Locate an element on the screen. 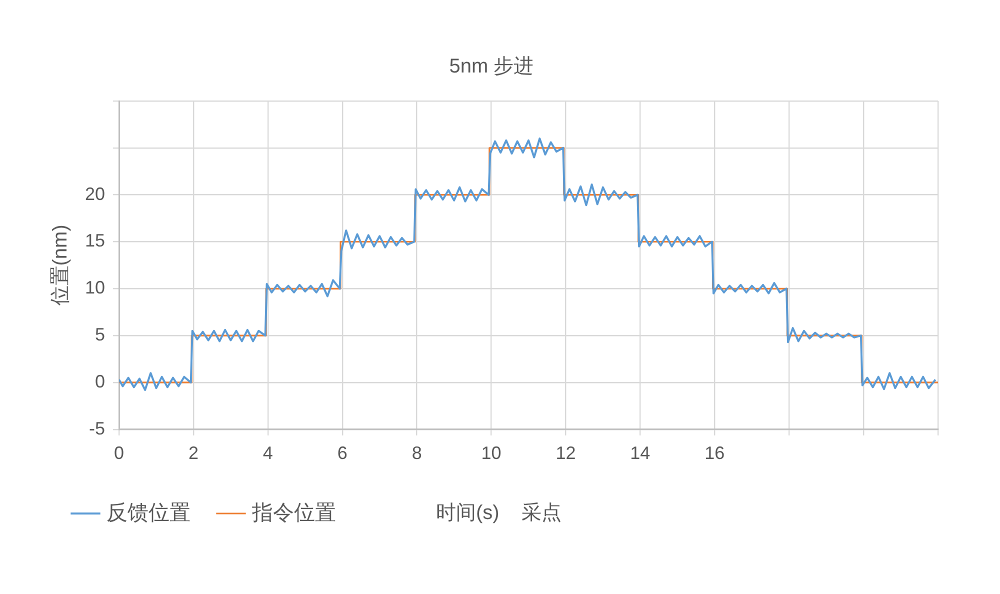 Image resolution: width=1000 pixels, height=594 pixels. chart-title: 5nm 步进 is located at coordinates (491, 67).